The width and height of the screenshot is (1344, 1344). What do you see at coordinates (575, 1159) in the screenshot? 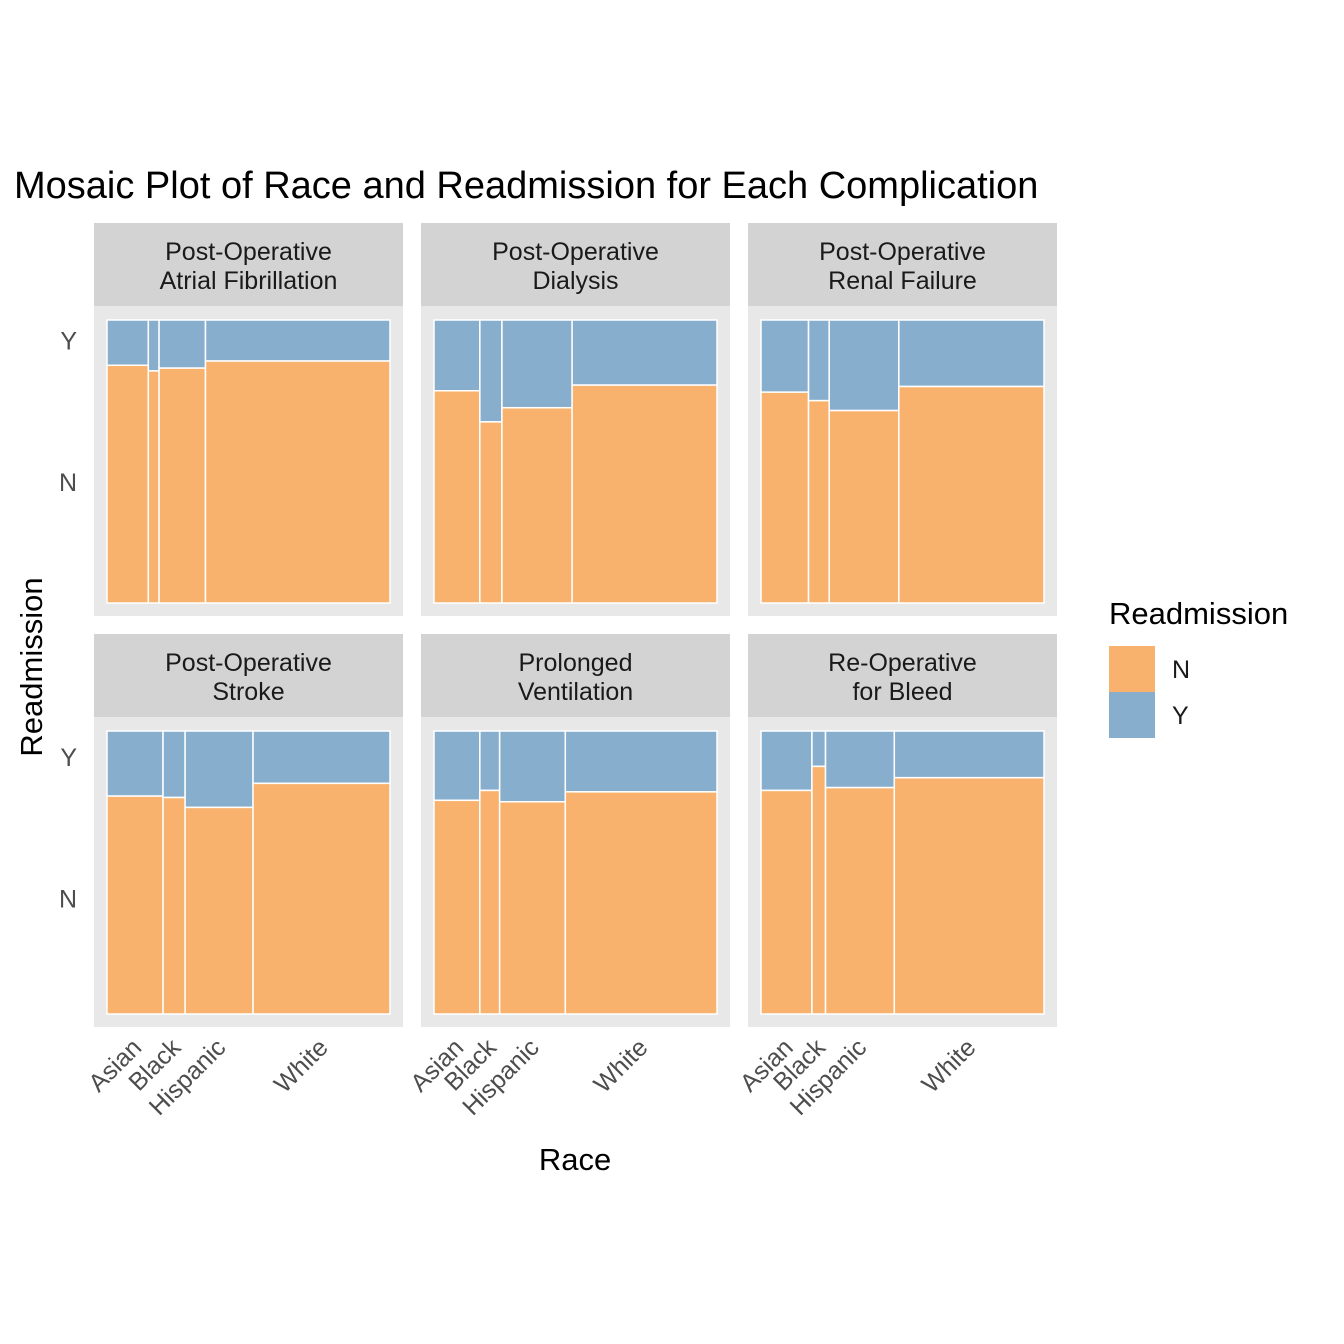
I see `x-axis-label: Race` at bounding box center [575, 1159].